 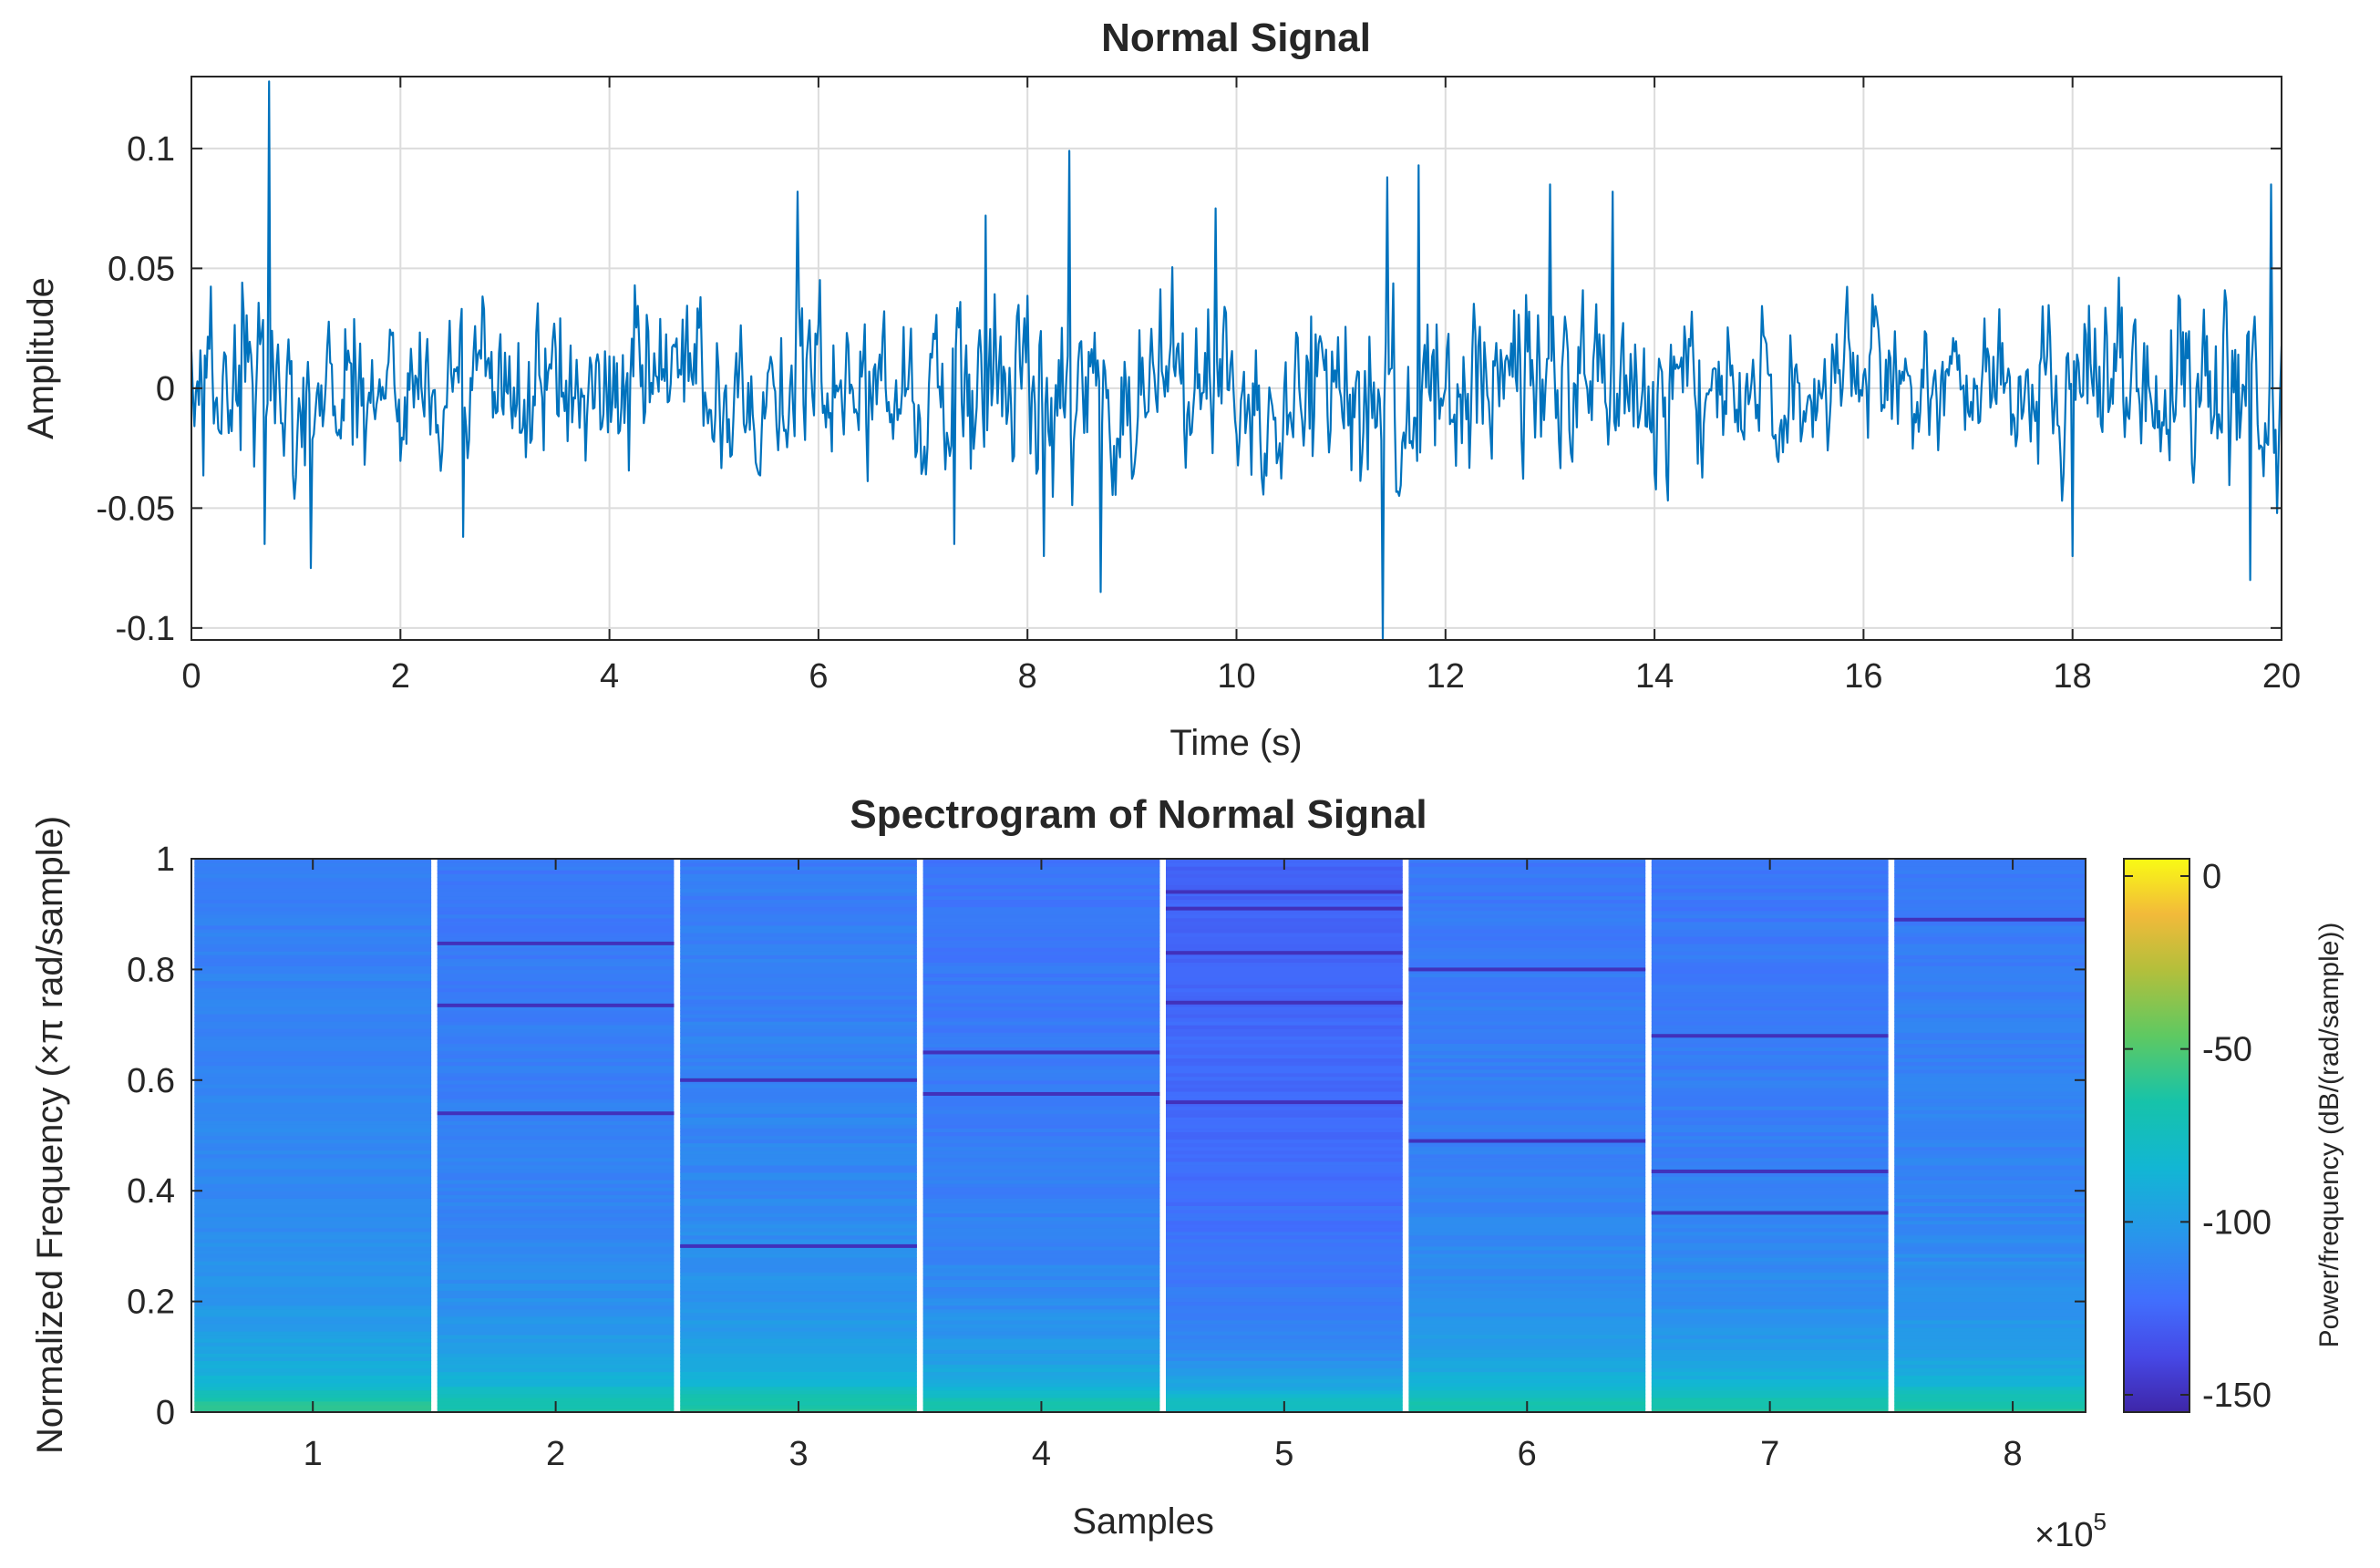 What do you see at coordinates (1655, 676) in the screenshot?
I see `signal-x-tick-label: 14` at bounding box center [1655, 676].